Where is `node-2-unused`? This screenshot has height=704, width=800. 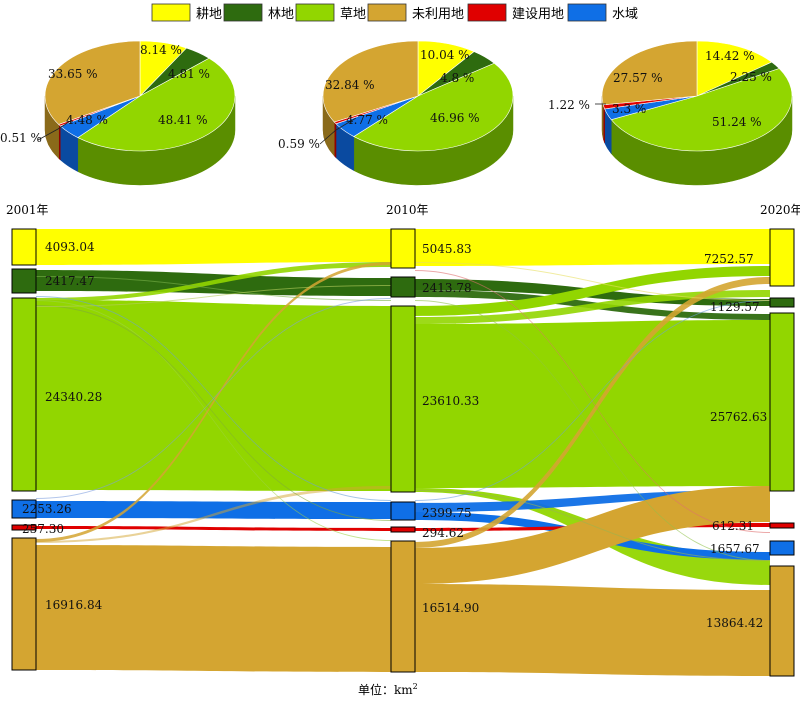 node-2-unused is located at coordinates (782, 621).